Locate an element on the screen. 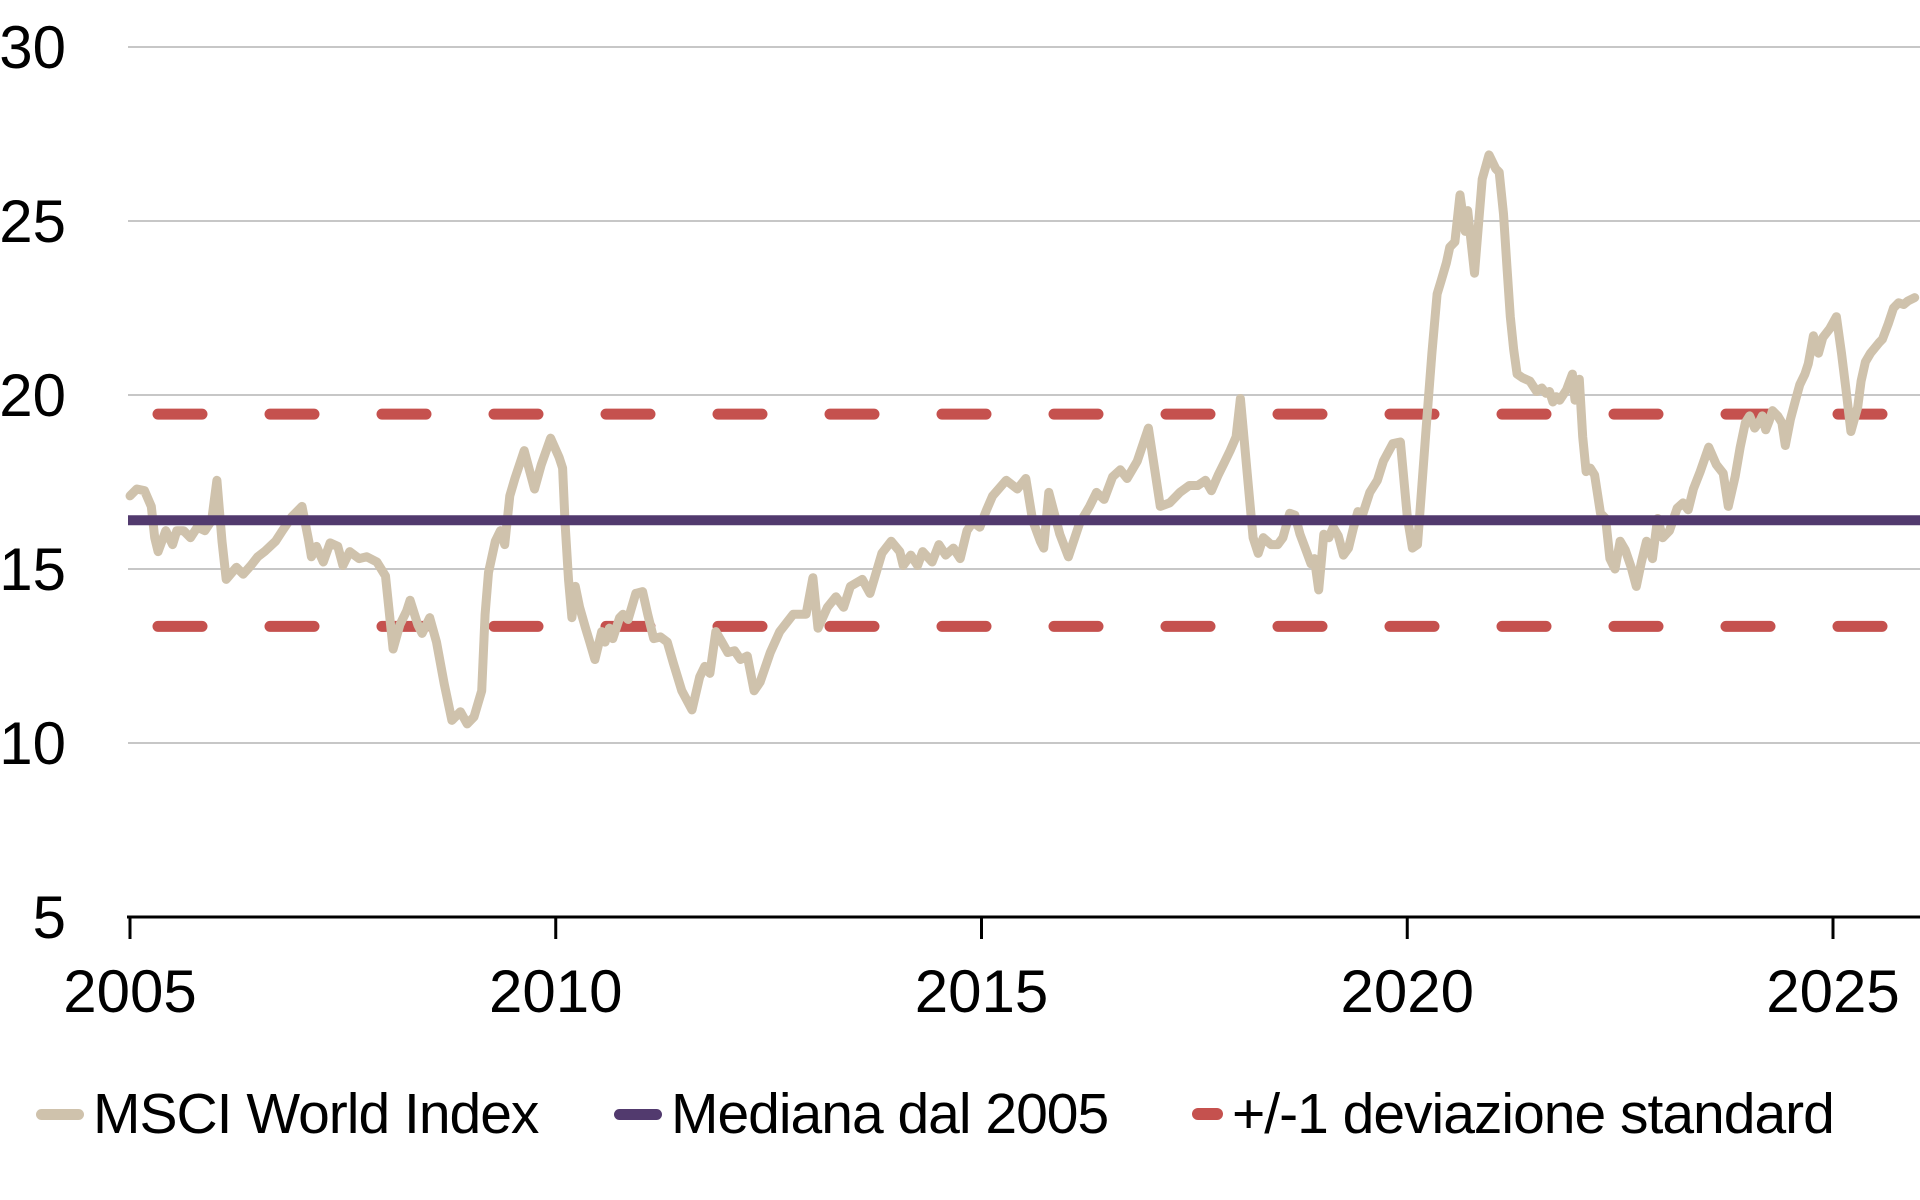 The height and width of the screenshot is (1200, 1920). legend-label: Mediana dal 2005 is located at coordinates (890, 1114).